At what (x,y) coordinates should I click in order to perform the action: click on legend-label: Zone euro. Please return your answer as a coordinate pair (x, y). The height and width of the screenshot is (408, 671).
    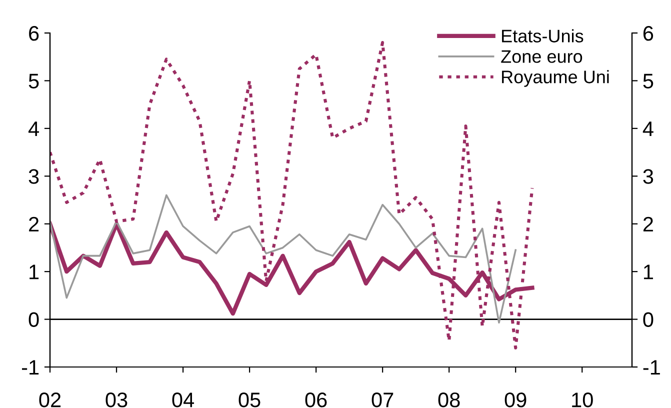
    Looking at the image, I should click on (541, 56).